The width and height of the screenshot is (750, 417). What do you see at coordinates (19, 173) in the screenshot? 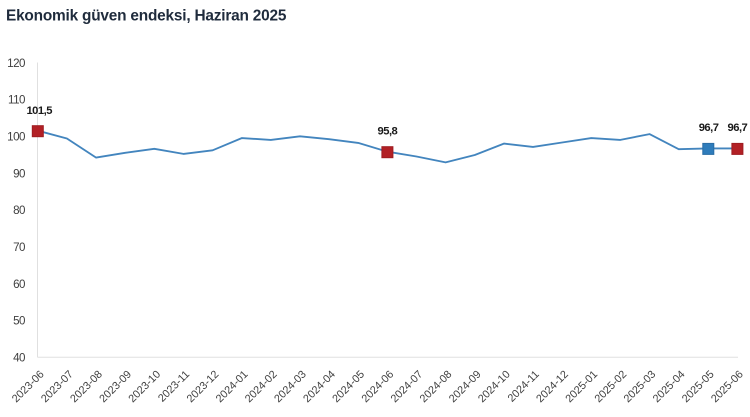
I see `svg-text: 90` at bounding box center [19, 173].